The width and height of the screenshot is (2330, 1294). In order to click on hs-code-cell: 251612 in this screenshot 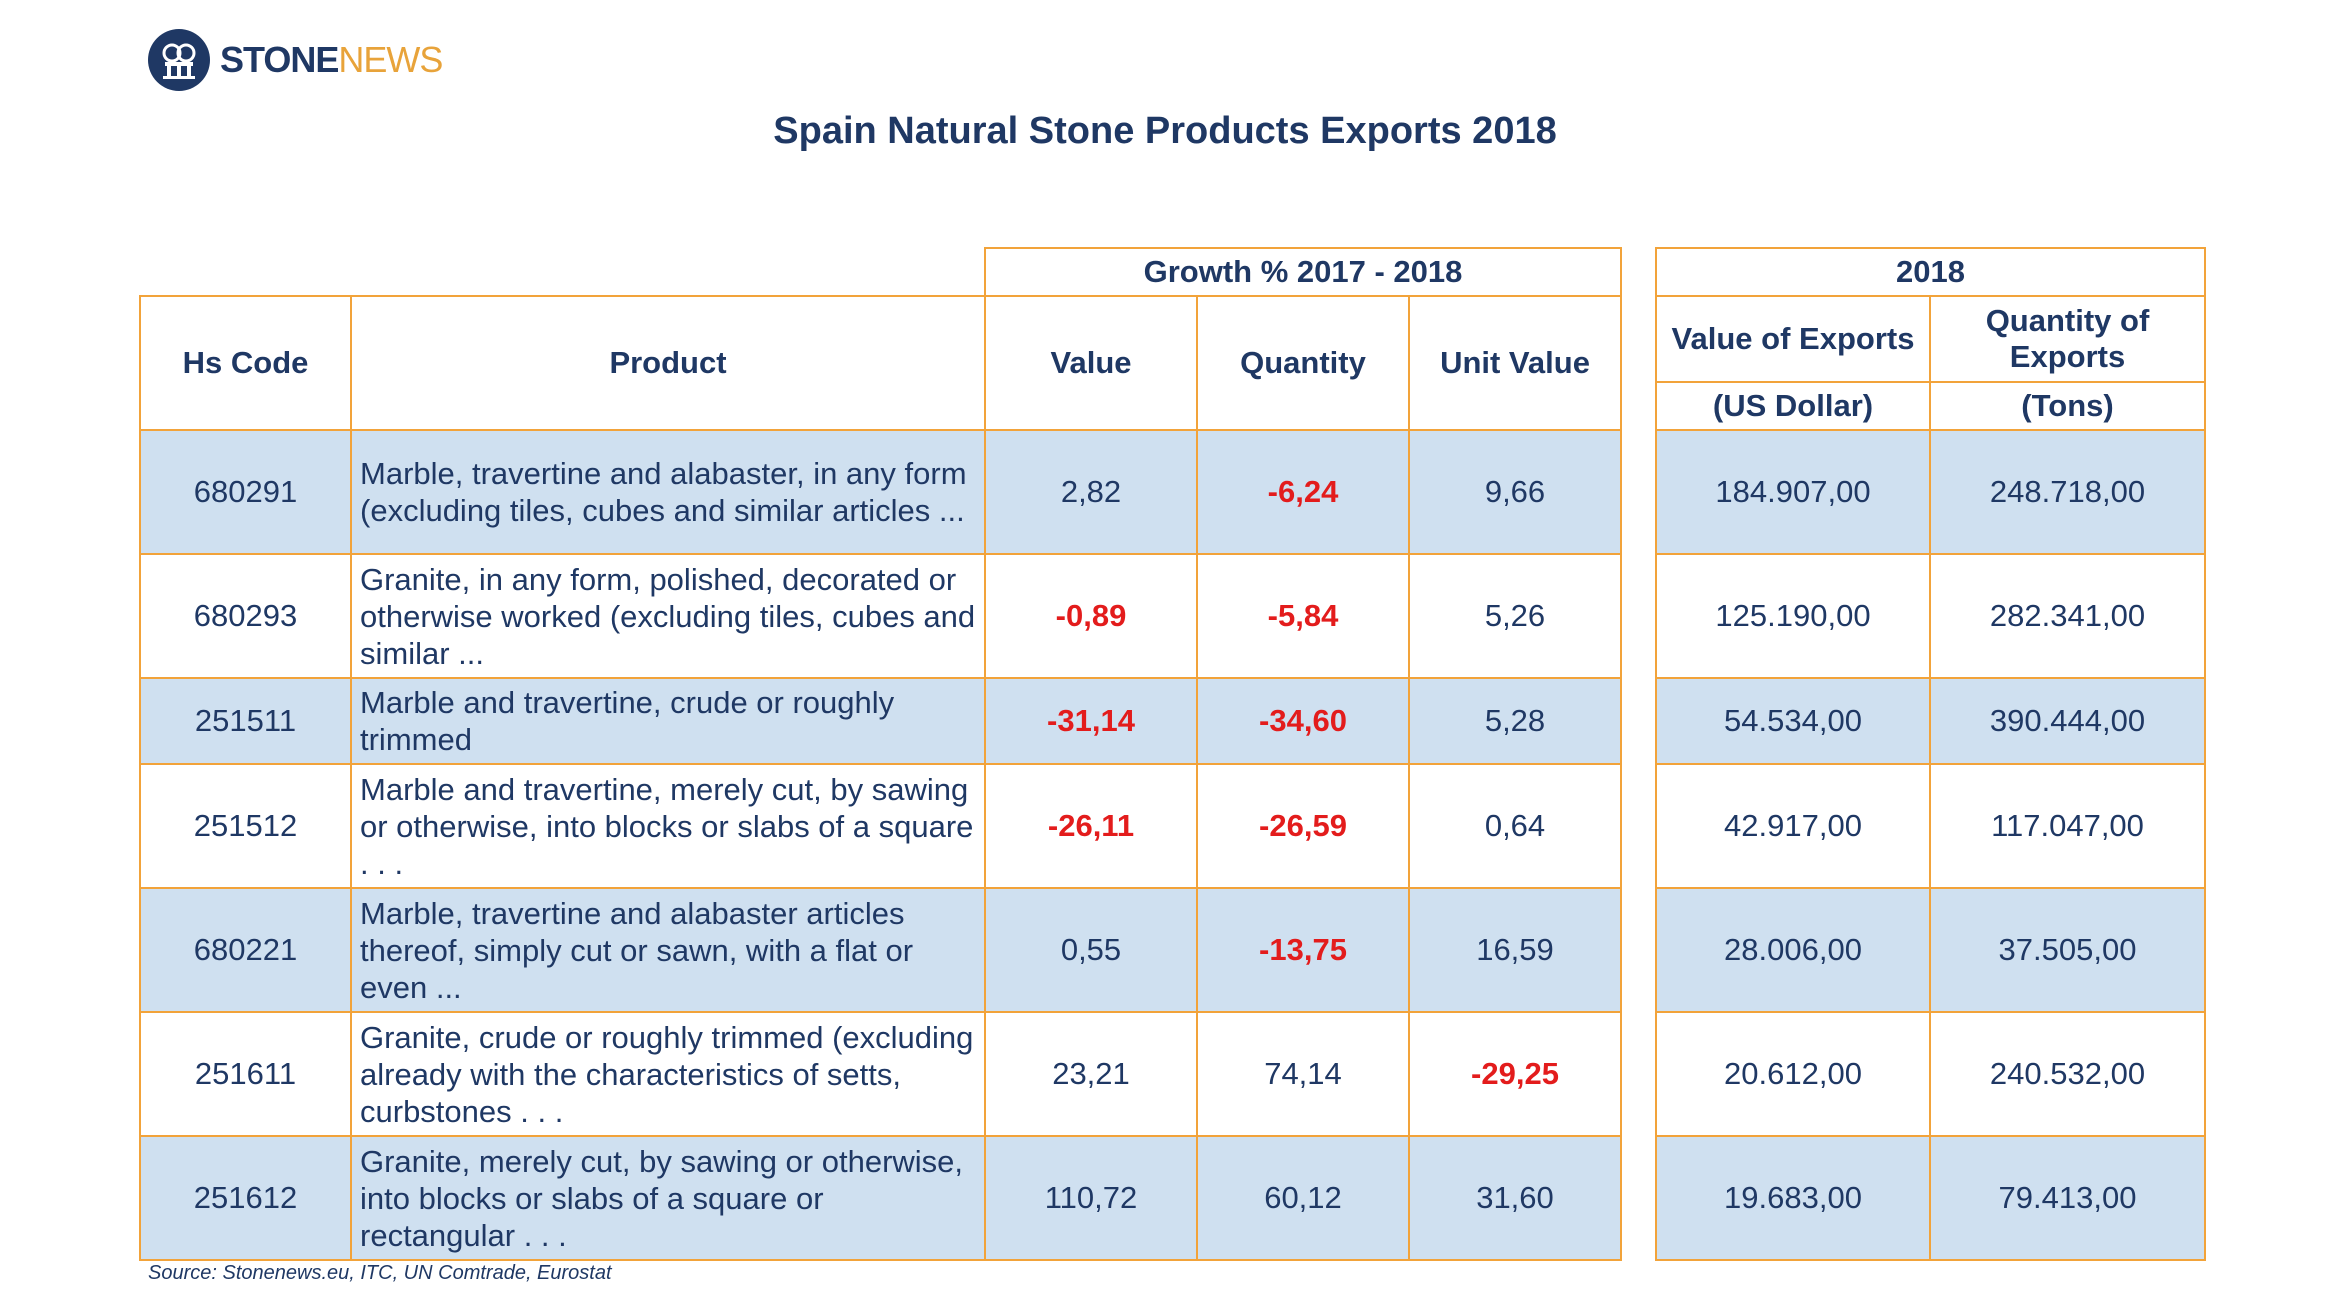, I will do `click(245, 1198)`.